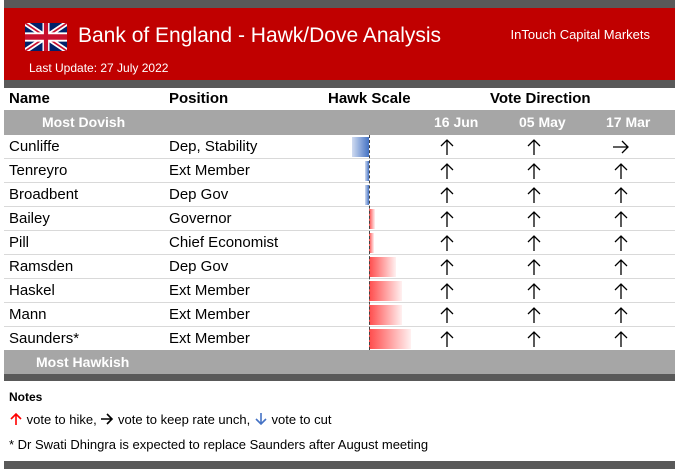  Describe the element at coordinates (339, 4) in the screenshot. I see `top-divider` at that location.